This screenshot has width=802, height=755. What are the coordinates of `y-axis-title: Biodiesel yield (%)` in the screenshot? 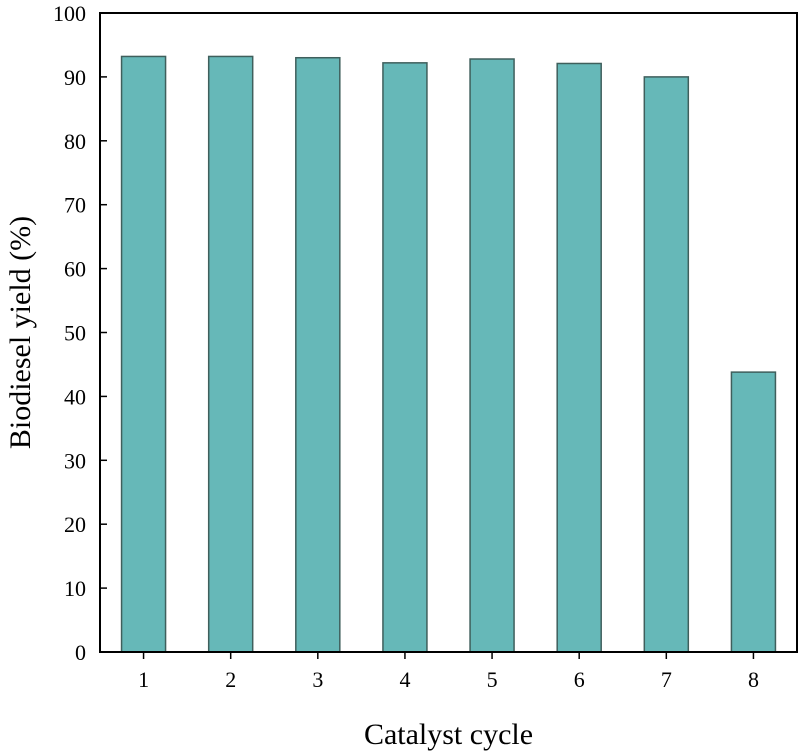 It's located at (20, 332).